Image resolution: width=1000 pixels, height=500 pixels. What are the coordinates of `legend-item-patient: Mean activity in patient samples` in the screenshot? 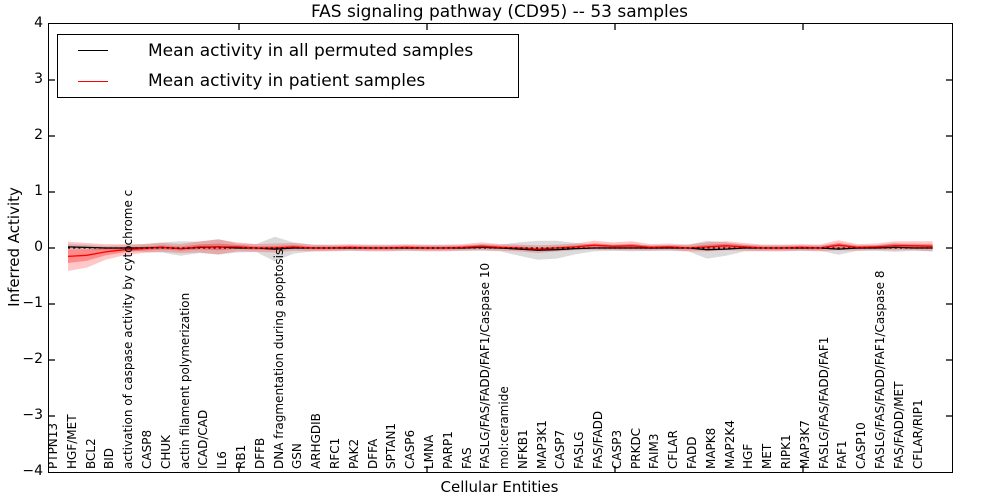 It's located at (288, 81).